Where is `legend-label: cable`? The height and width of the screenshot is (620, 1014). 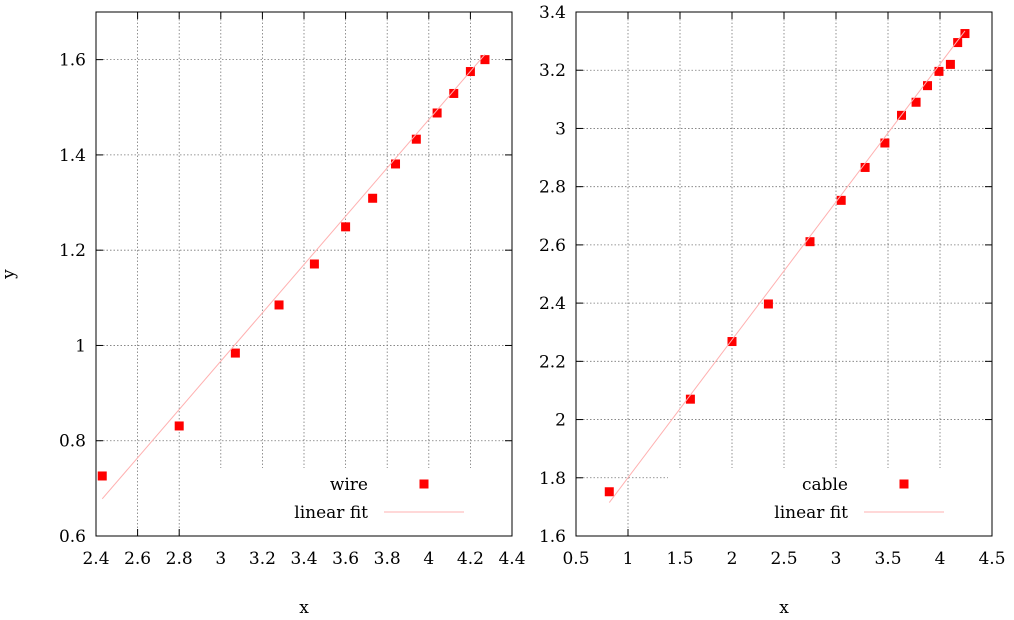 legend-label: cable is located at coordinates (825, 485).